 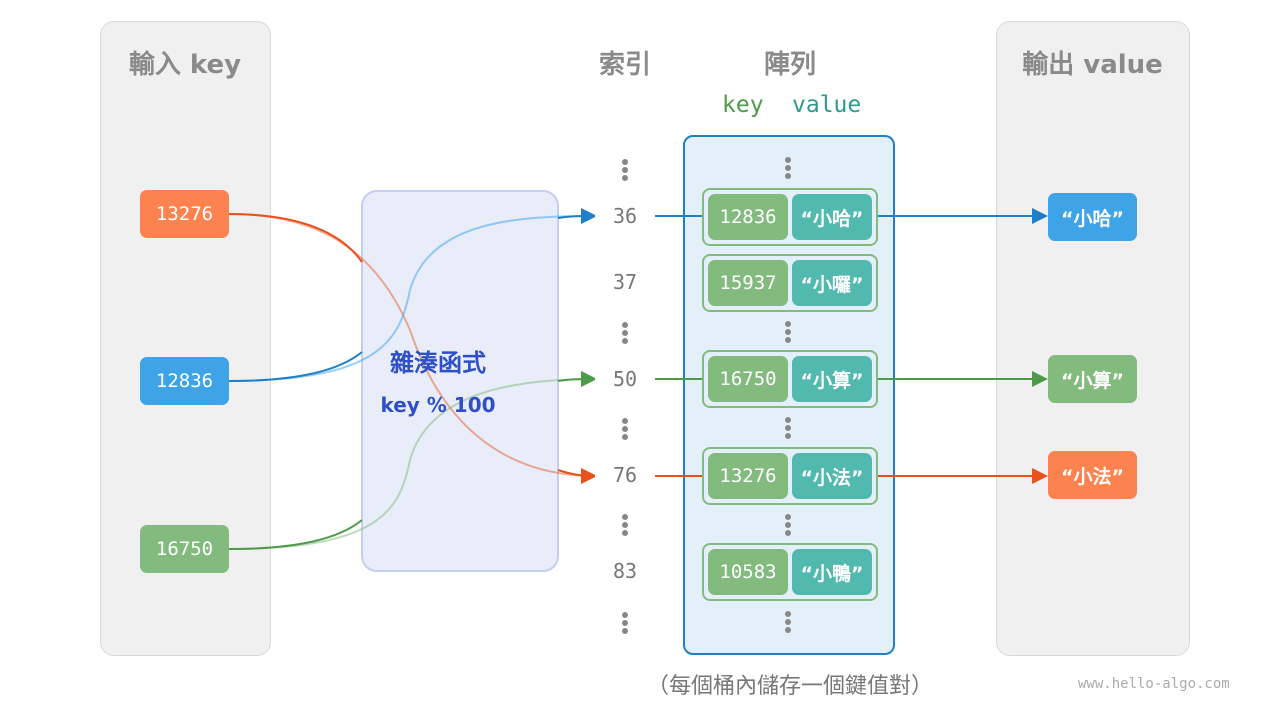 What do you see at coordinates (790, 476) in the screenshot?
I see `bucket: 13276 “小法”` at bounding box center [790, 476].